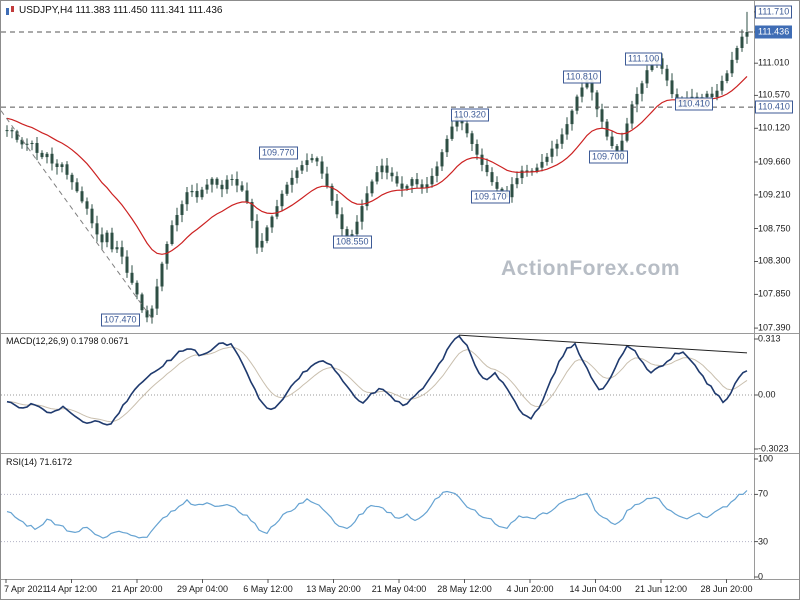  I want to click on macd-signal-line, so click(377, 384).